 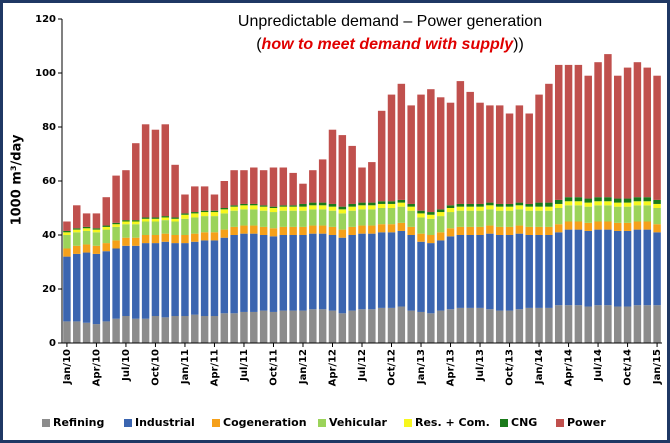 What do you see at coordinates (390, 21) in the screenshot?
I see `chart-title: Unpredictable demand – Power generation` at bounding box center [390, 21].